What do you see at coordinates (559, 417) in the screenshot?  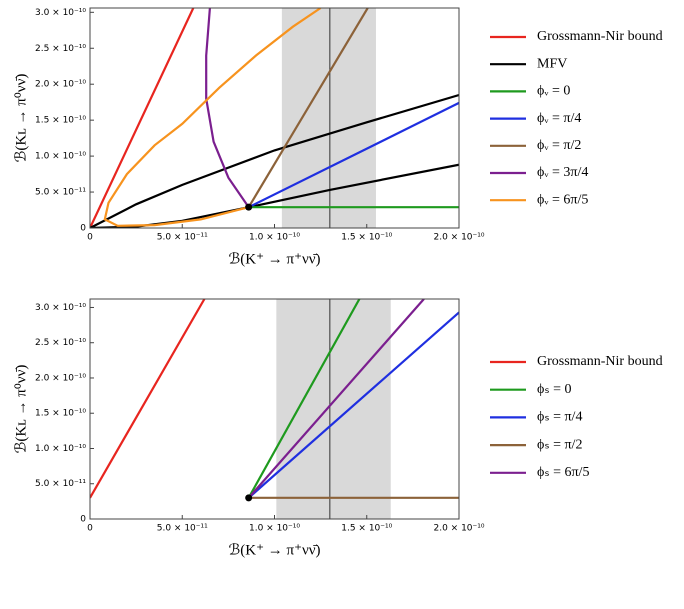 I see `legend-label: ϕₛ = π/4` at bounding box center [559, 417].